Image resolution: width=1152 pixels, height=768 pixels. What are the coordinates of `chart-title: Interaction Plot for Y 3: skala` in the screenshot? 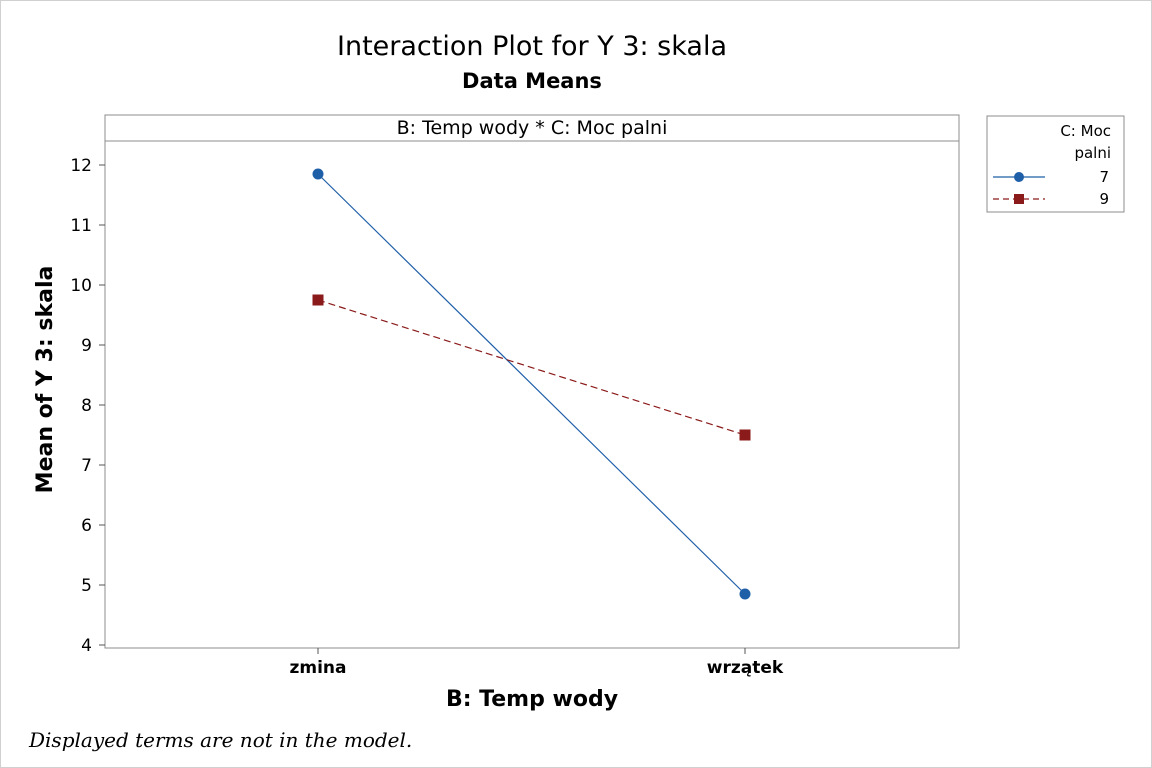 It's located at (532, 46).